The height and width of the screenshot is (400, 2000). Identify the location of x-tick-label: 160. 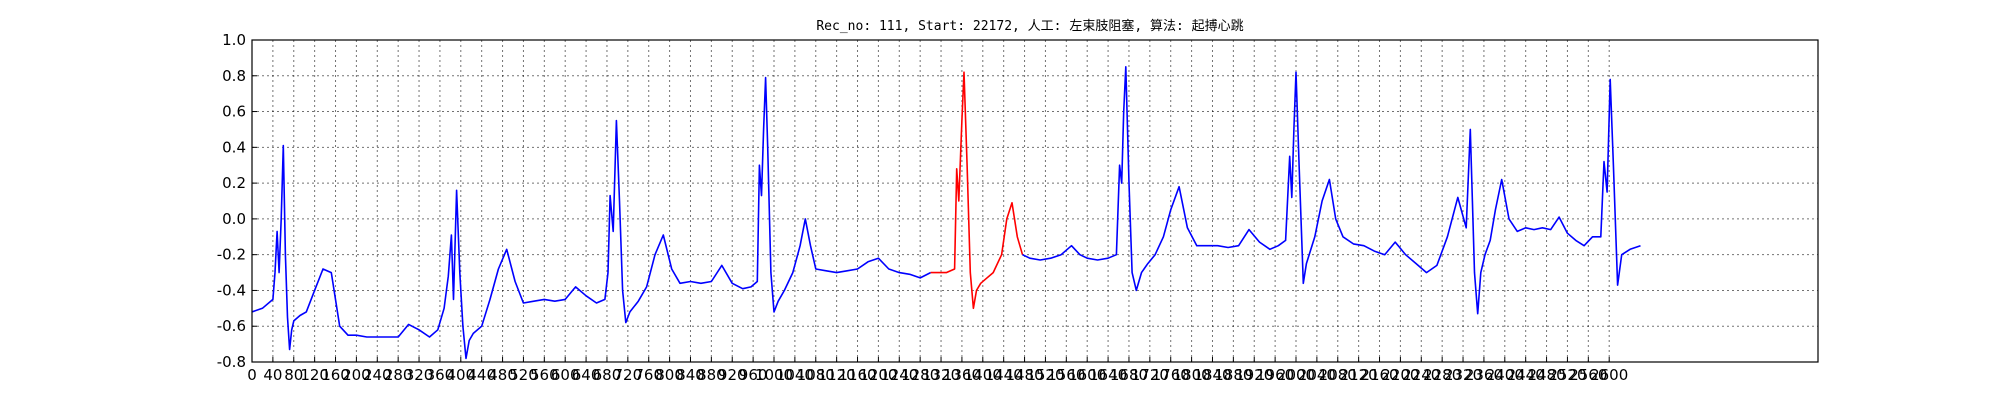
(335, 375).